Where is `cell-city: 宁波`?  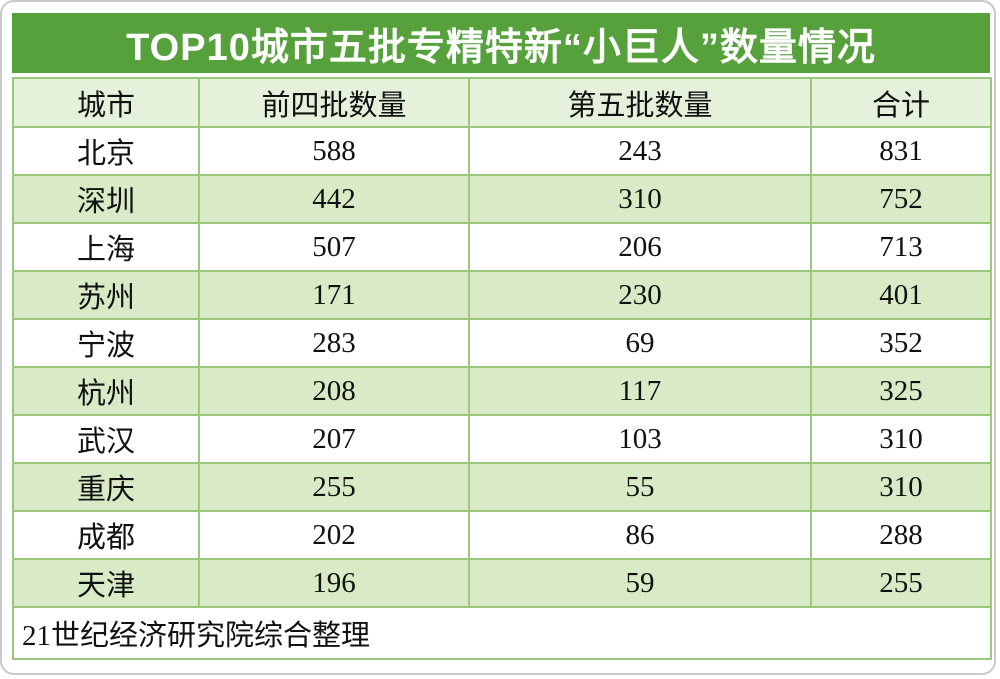 cell-city: 宁波 is located at coordinates (106, 343).